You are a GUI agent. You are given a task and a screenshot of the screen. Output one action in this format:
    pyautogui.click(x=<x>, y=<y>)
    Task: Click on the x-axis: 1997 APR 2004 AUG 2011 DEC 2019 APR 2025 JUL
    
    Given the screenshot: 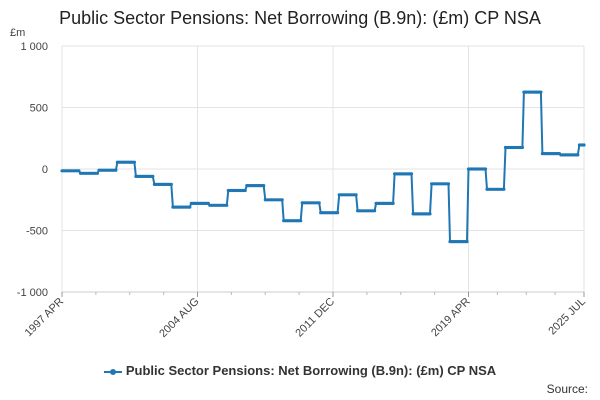 What is the action you would take?
    pyautogui.click(x=305, y=315)
    